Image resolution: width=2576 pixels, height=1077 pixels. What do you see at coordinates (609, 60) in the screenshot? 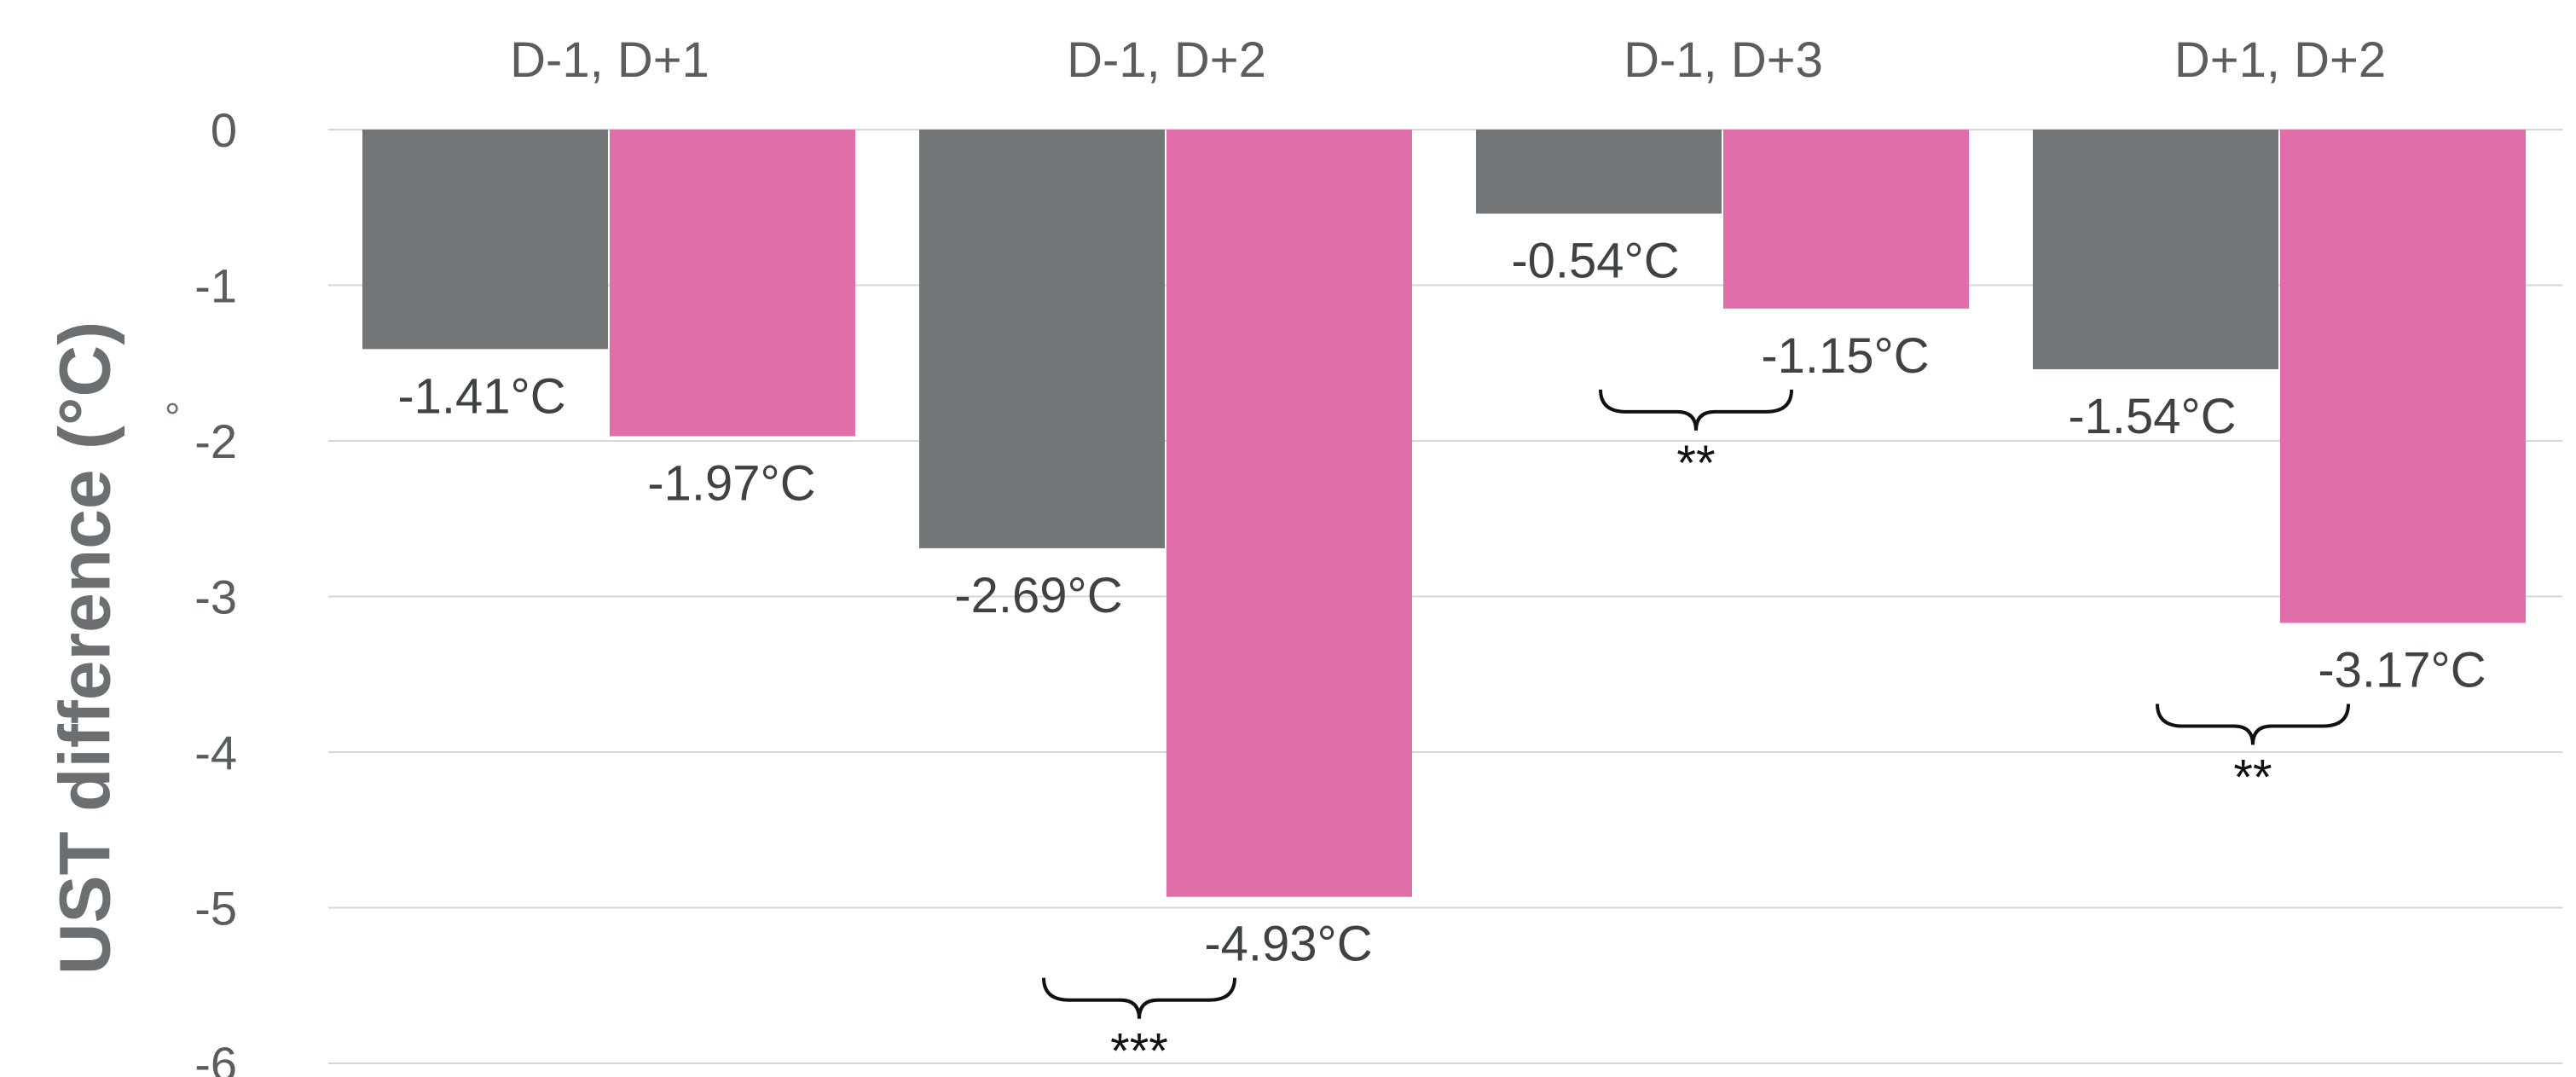
I see `category-label: D-1, D+1` at bounding box center [609, 60].